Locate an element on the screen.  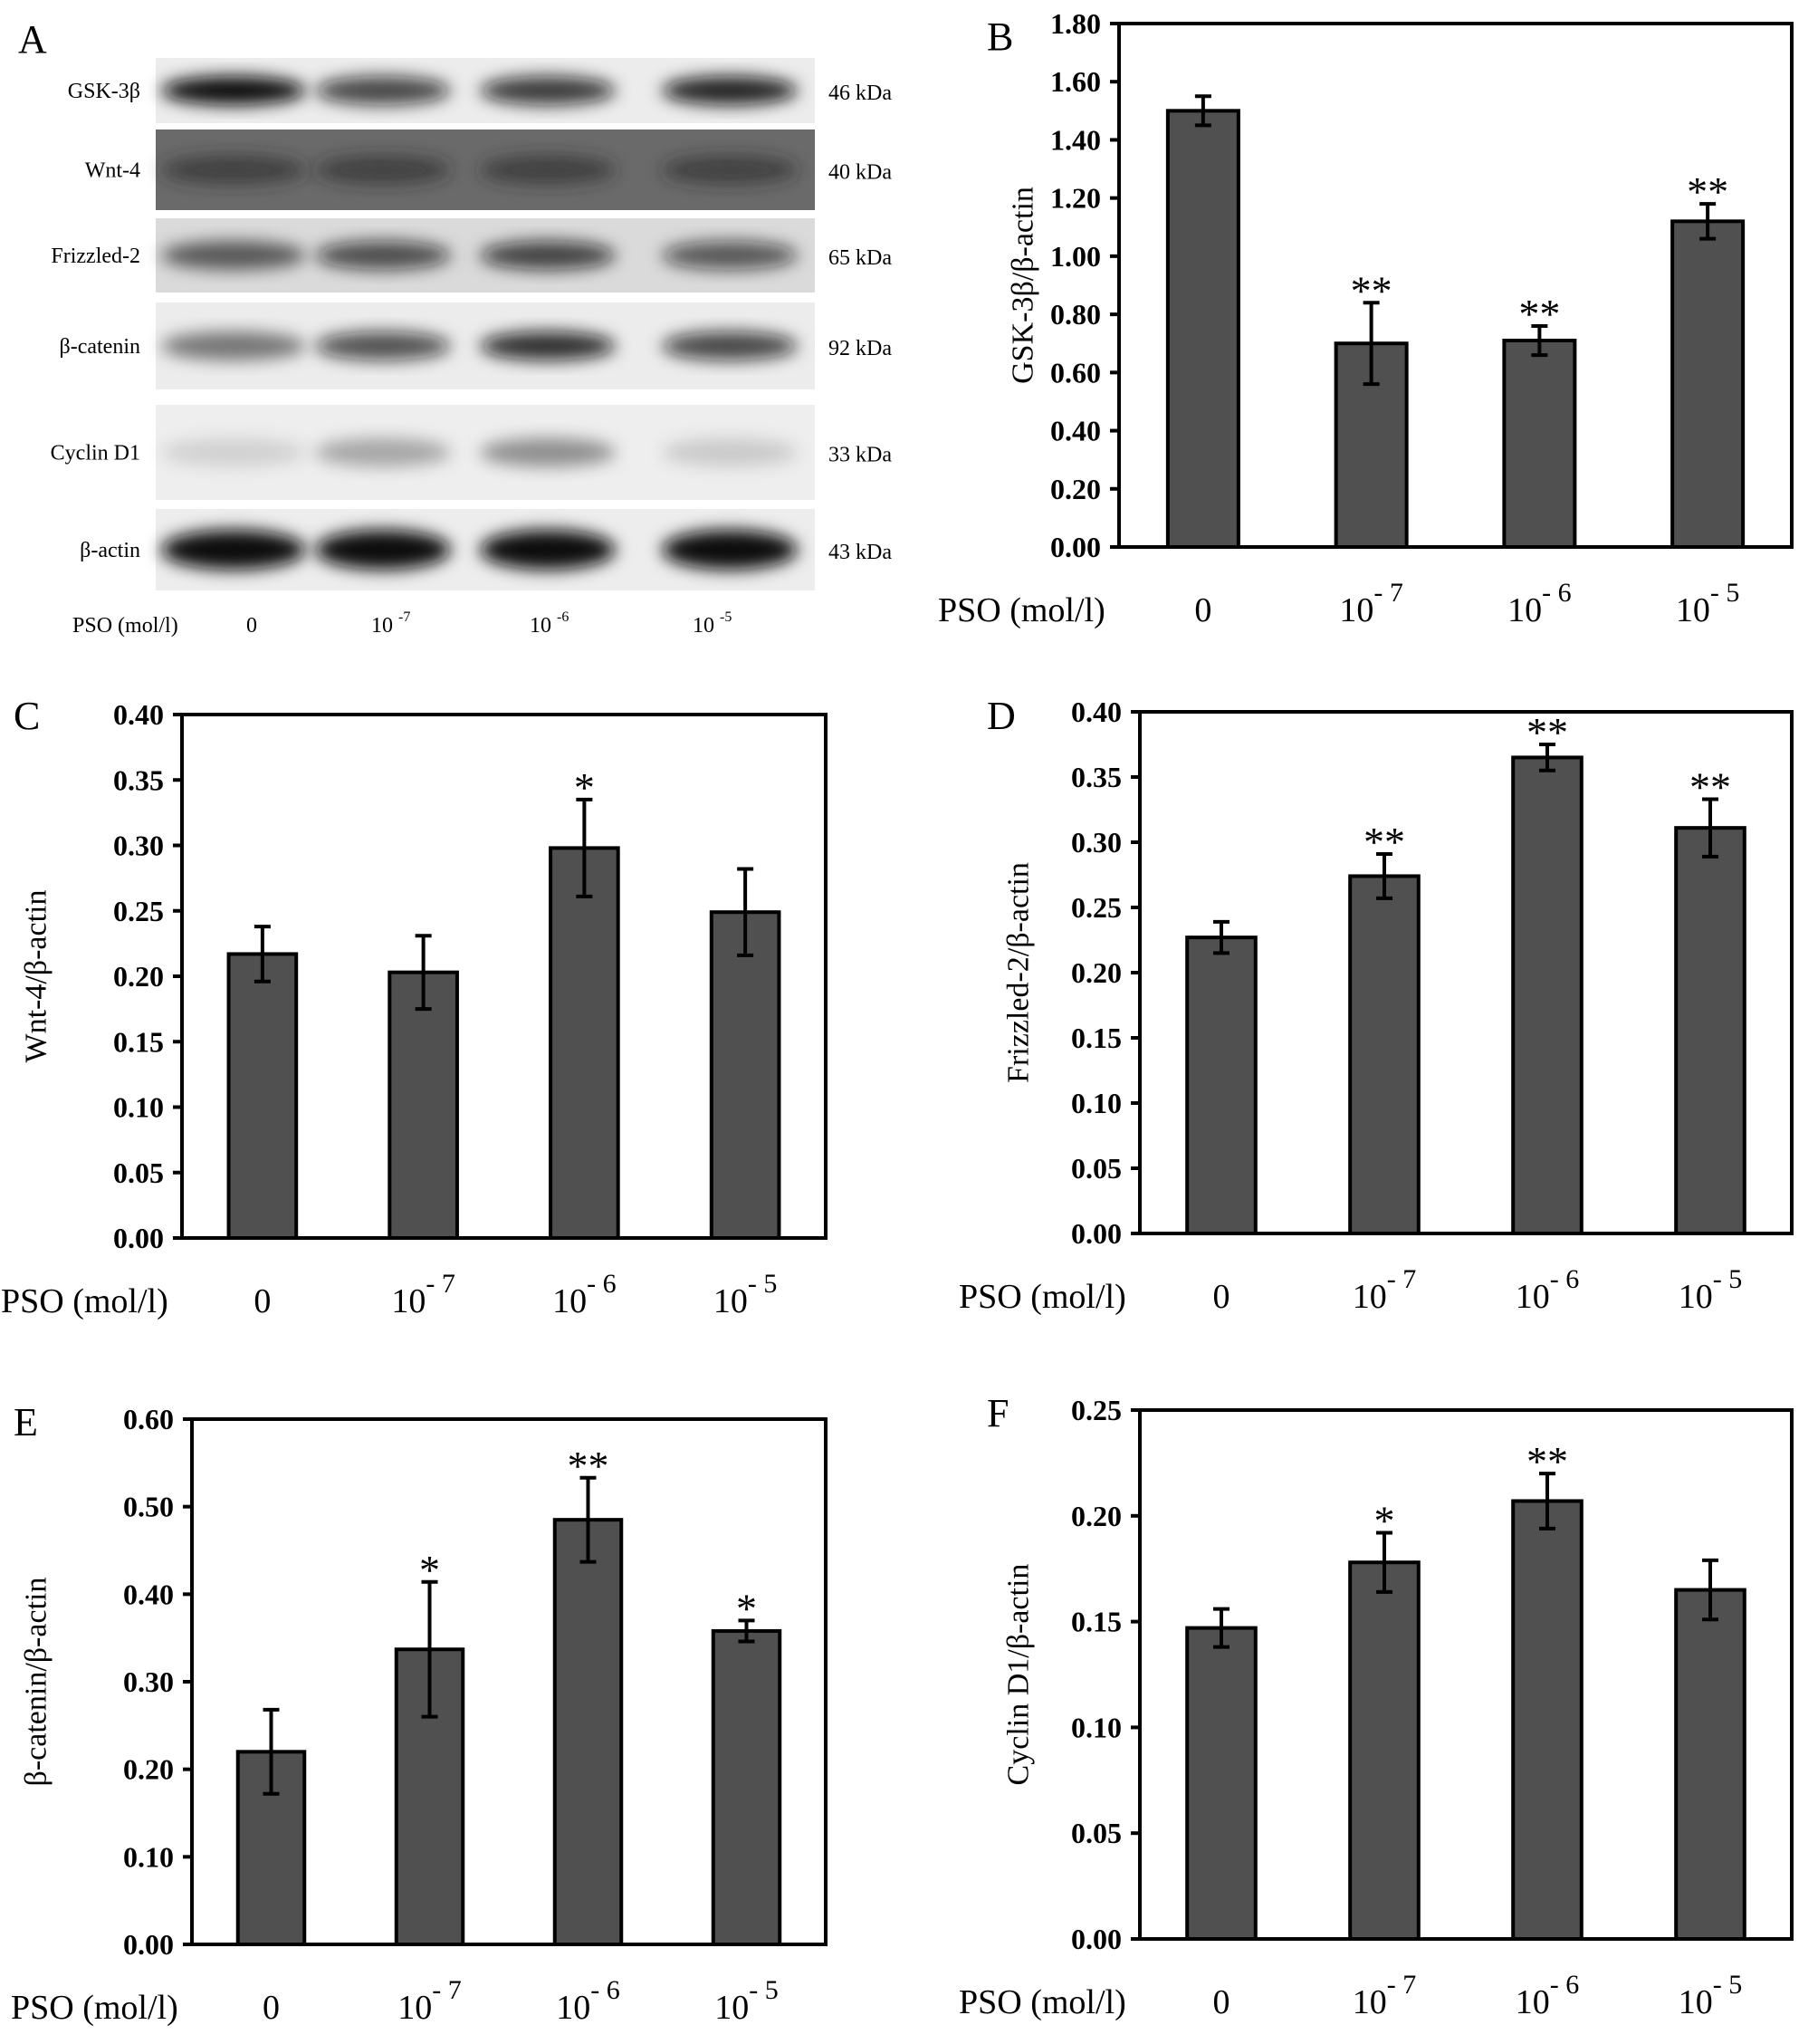
y-tick-label: 0.15 is located at coordinates (1096, 1622).